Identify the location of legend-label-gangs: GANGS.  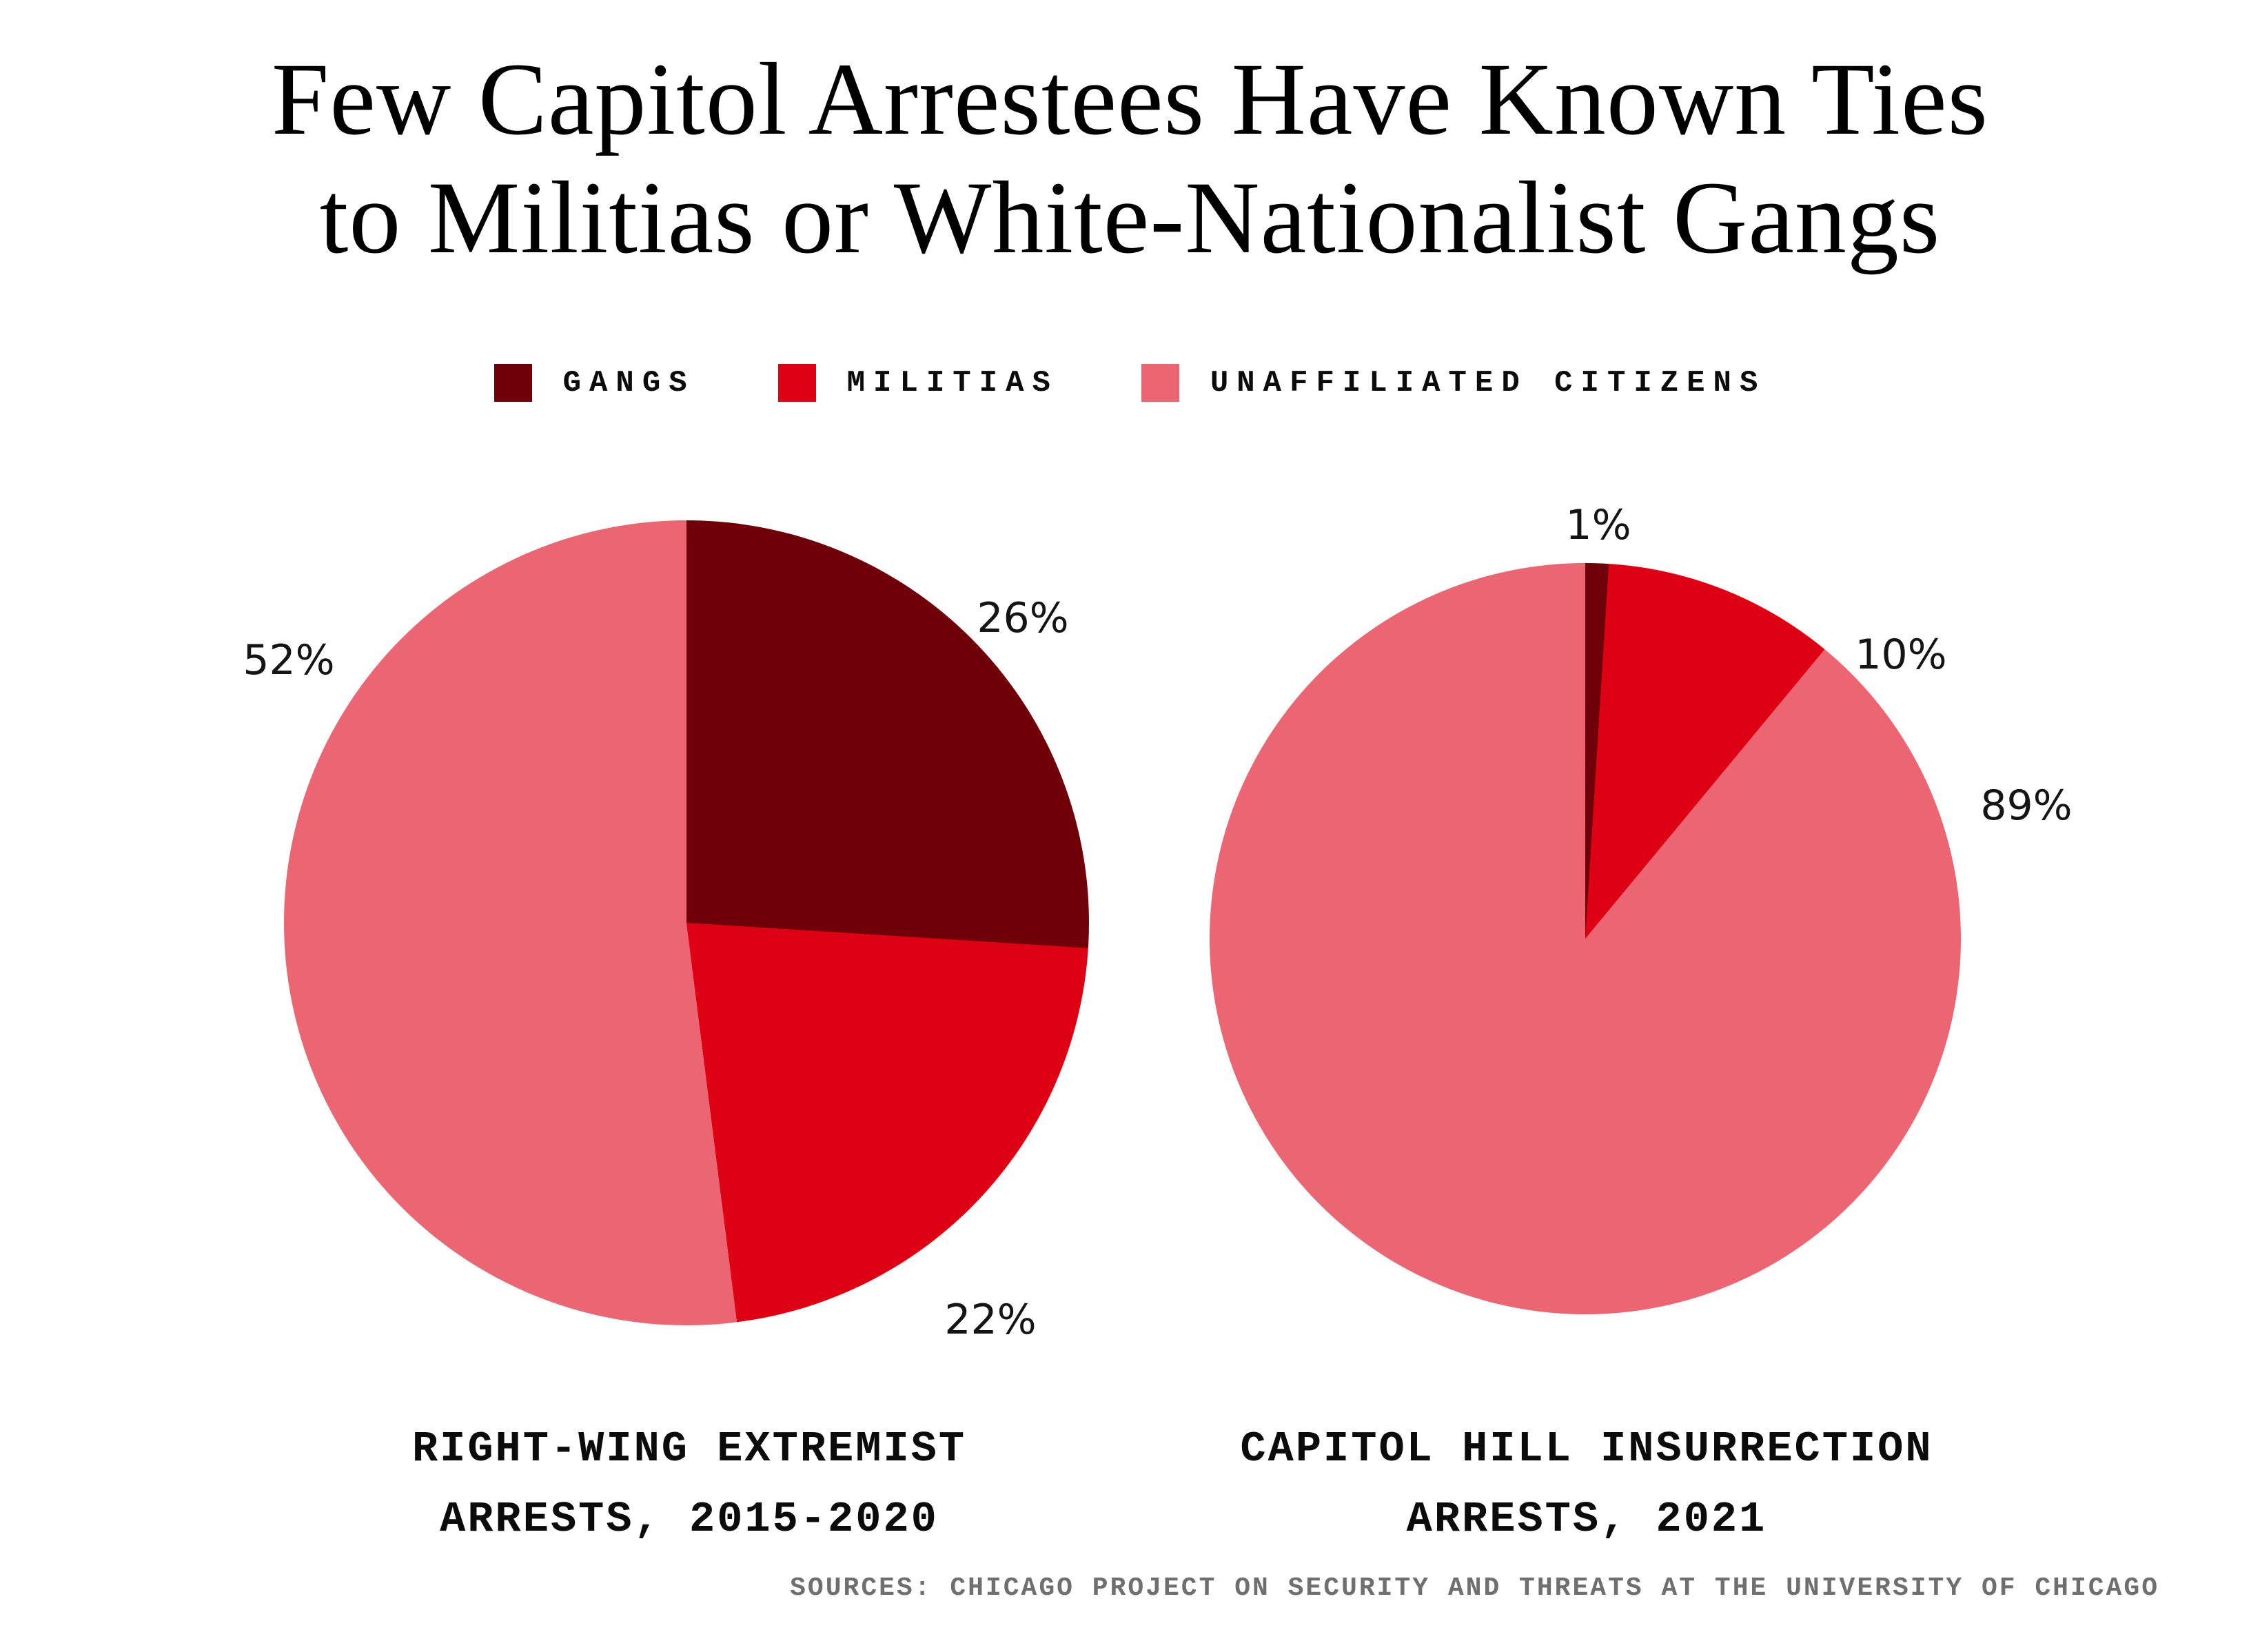
(628, 382).